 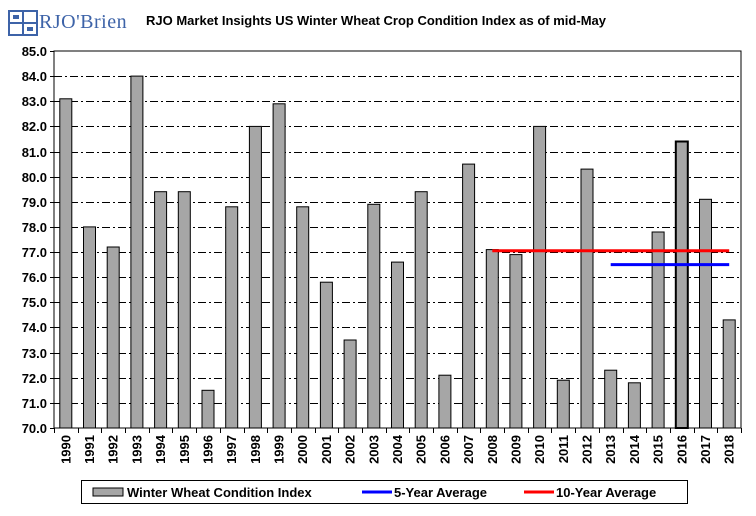 What do you see at coordinates (65, 449) in the screenshot?
I see `x-tick-label: 1990` at bounding box center [65, 449].